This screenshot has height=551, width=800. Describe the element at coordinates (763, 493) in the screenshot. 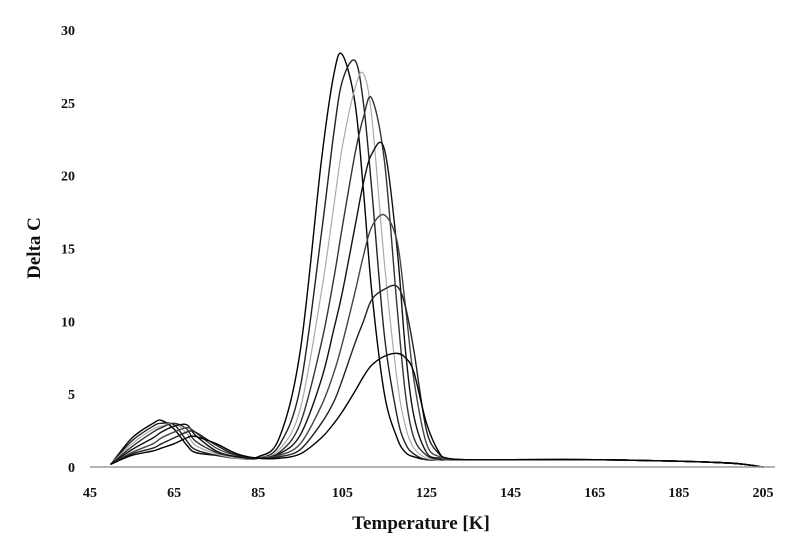

I see `x-tick-label: 205` at that location.